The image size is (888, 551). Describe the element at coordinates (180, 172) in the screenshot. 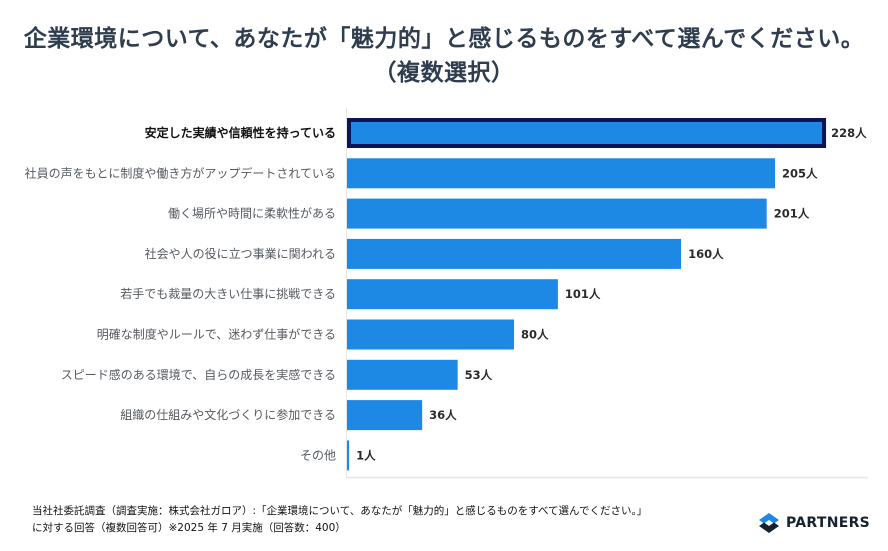

I see `category-label: 社員の声をもとに制度や働き方がアップデートされている` at that location.